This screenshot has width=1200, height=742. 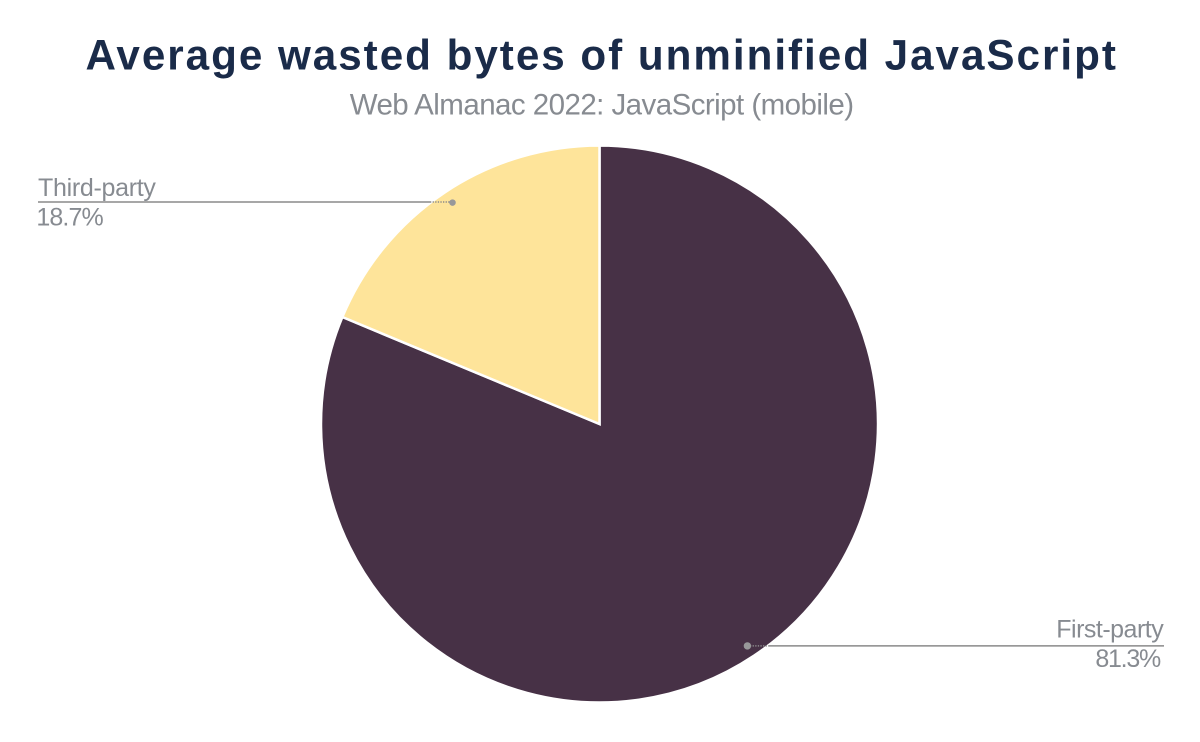 What do you see at coordinates (1128, 659) in the screenshot?
I see `svg-text: 81.3%` at bounding box center [1128, 659].